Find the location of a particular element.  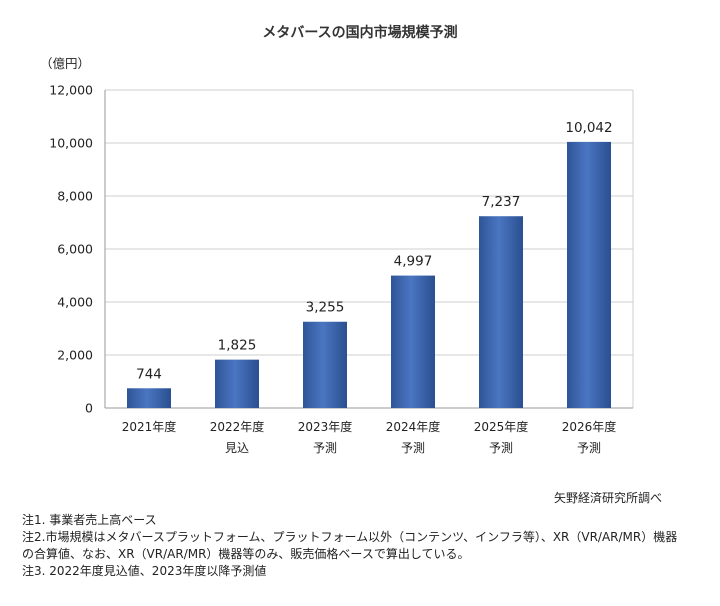

y-tick-label: 4,000 is located at coordinates (75, 302).